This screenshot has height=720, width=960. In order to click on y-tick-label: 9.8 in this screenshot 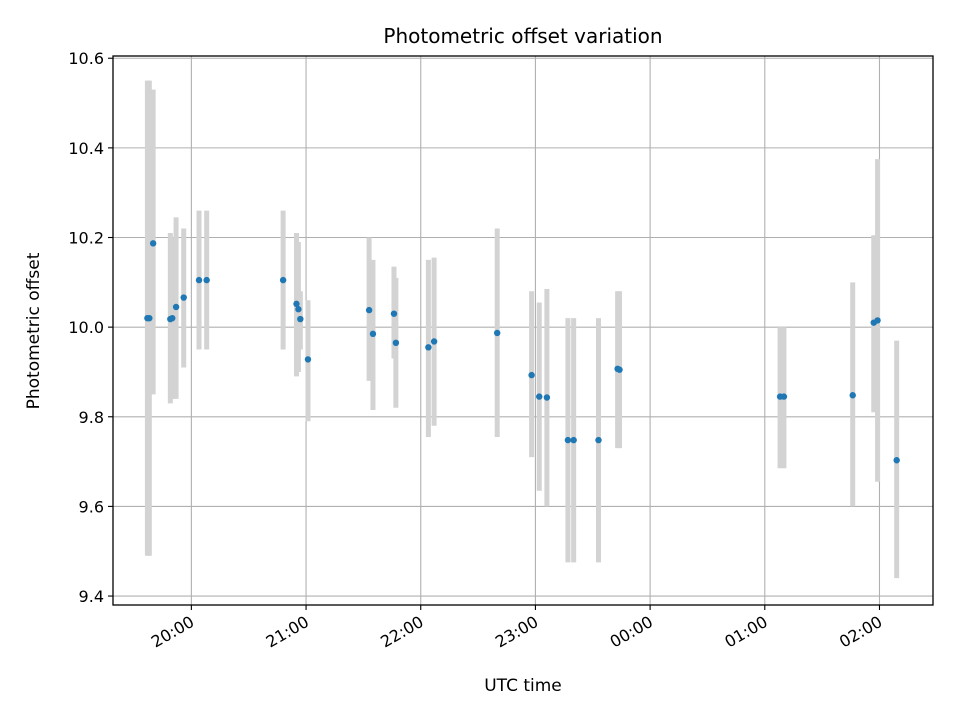, I will do `click(91, 417)`.